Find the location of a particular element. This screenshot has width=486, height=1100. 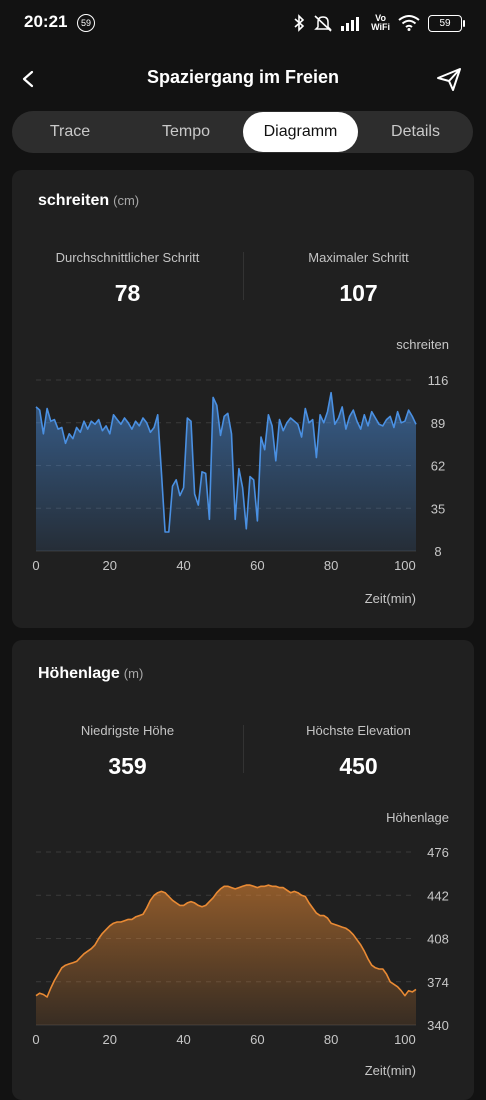

elevation-title-text: Höhenlage is located at coordinates (79, 673).